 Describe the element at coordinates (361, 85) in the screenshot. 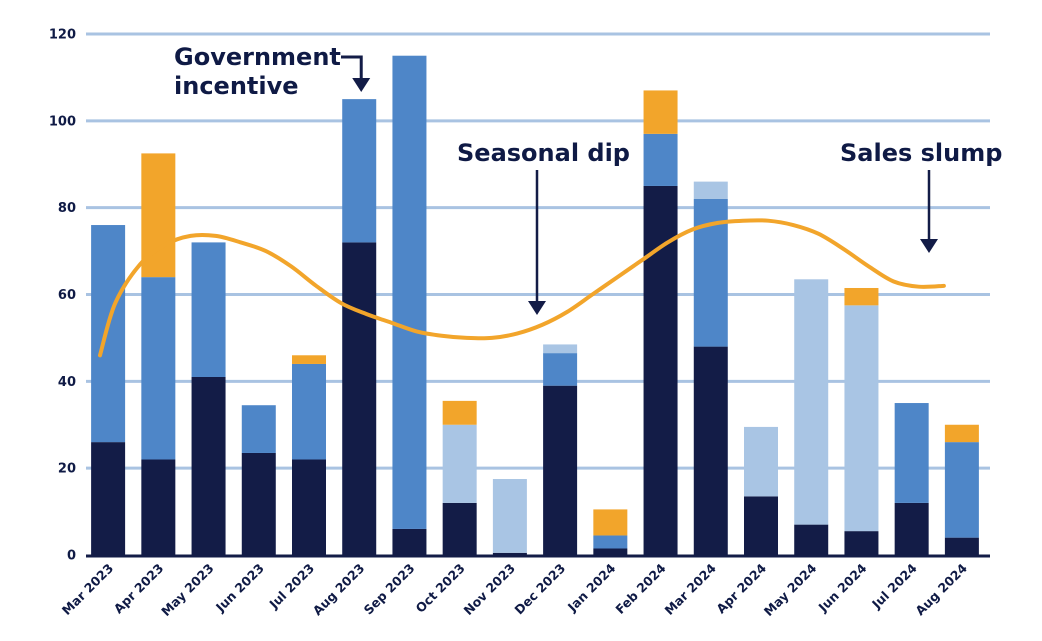

I see `annotation-government-arrow` at that location.